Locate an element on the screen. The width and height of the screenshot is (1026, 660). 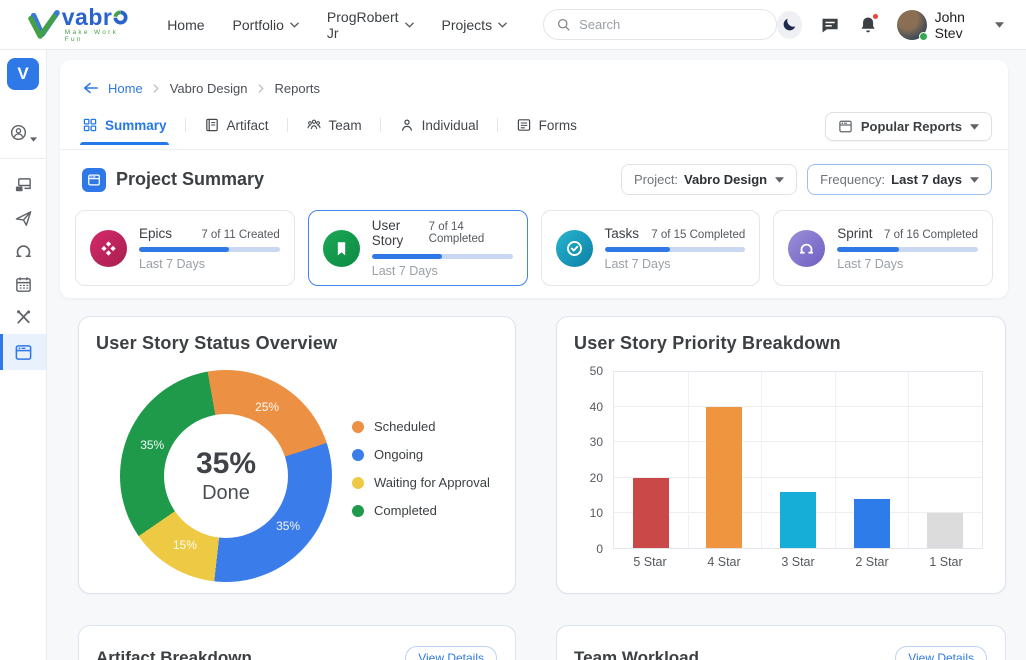
nav-link-portfolio: Portfolio is located at coordinates (266, 25).